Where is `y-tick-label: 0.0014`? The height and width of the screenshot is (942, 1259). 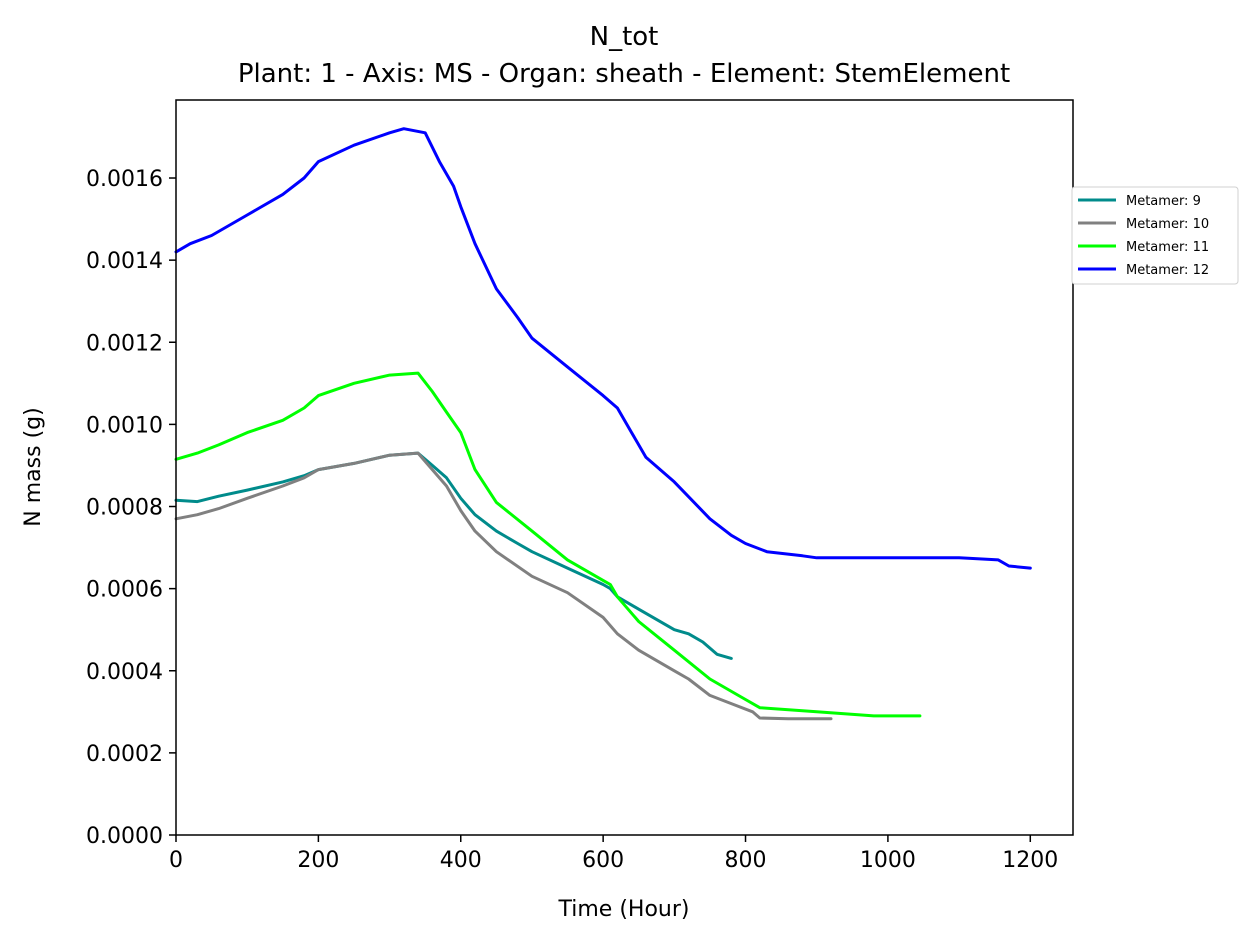 y-tick-label: 0.0014 is located at coordinates (124, 261).